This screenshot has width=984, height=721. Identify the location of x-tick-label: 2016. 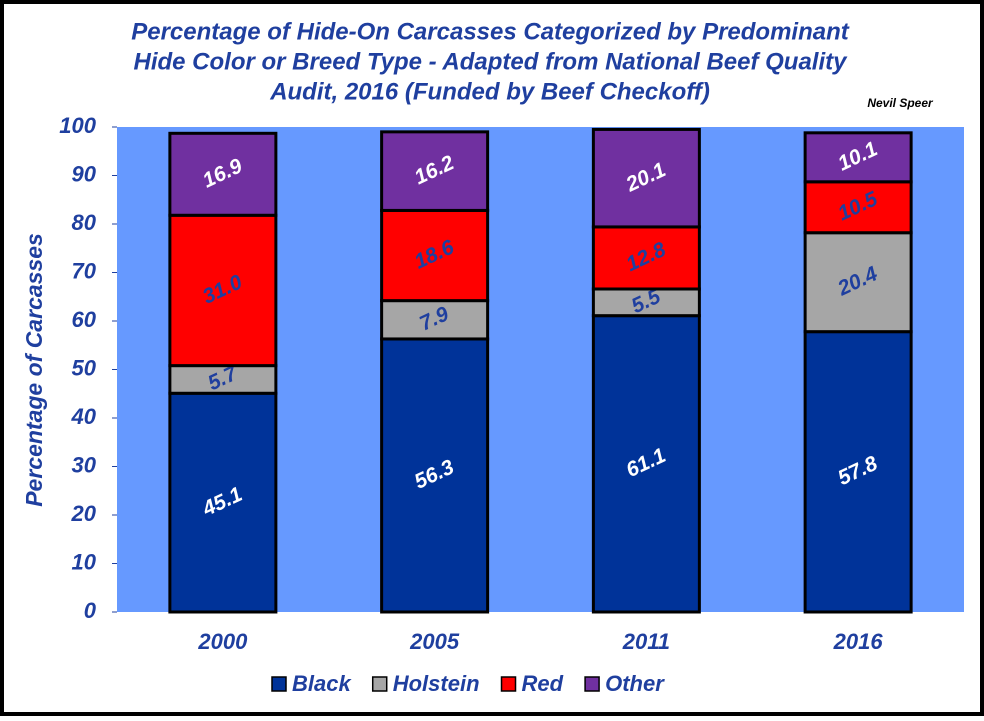
(858, 641).